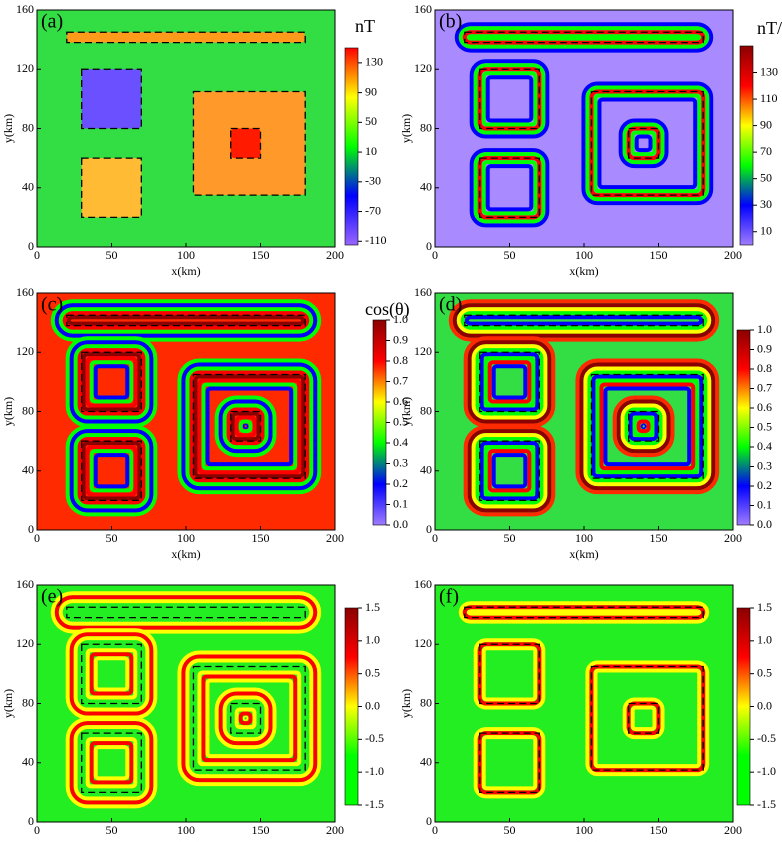 This screenshot has height=842, width=782. Describe the element at coordinates (400, 421) in the screenshot. I see `colorbar-tick-label: 0.5` at that location.